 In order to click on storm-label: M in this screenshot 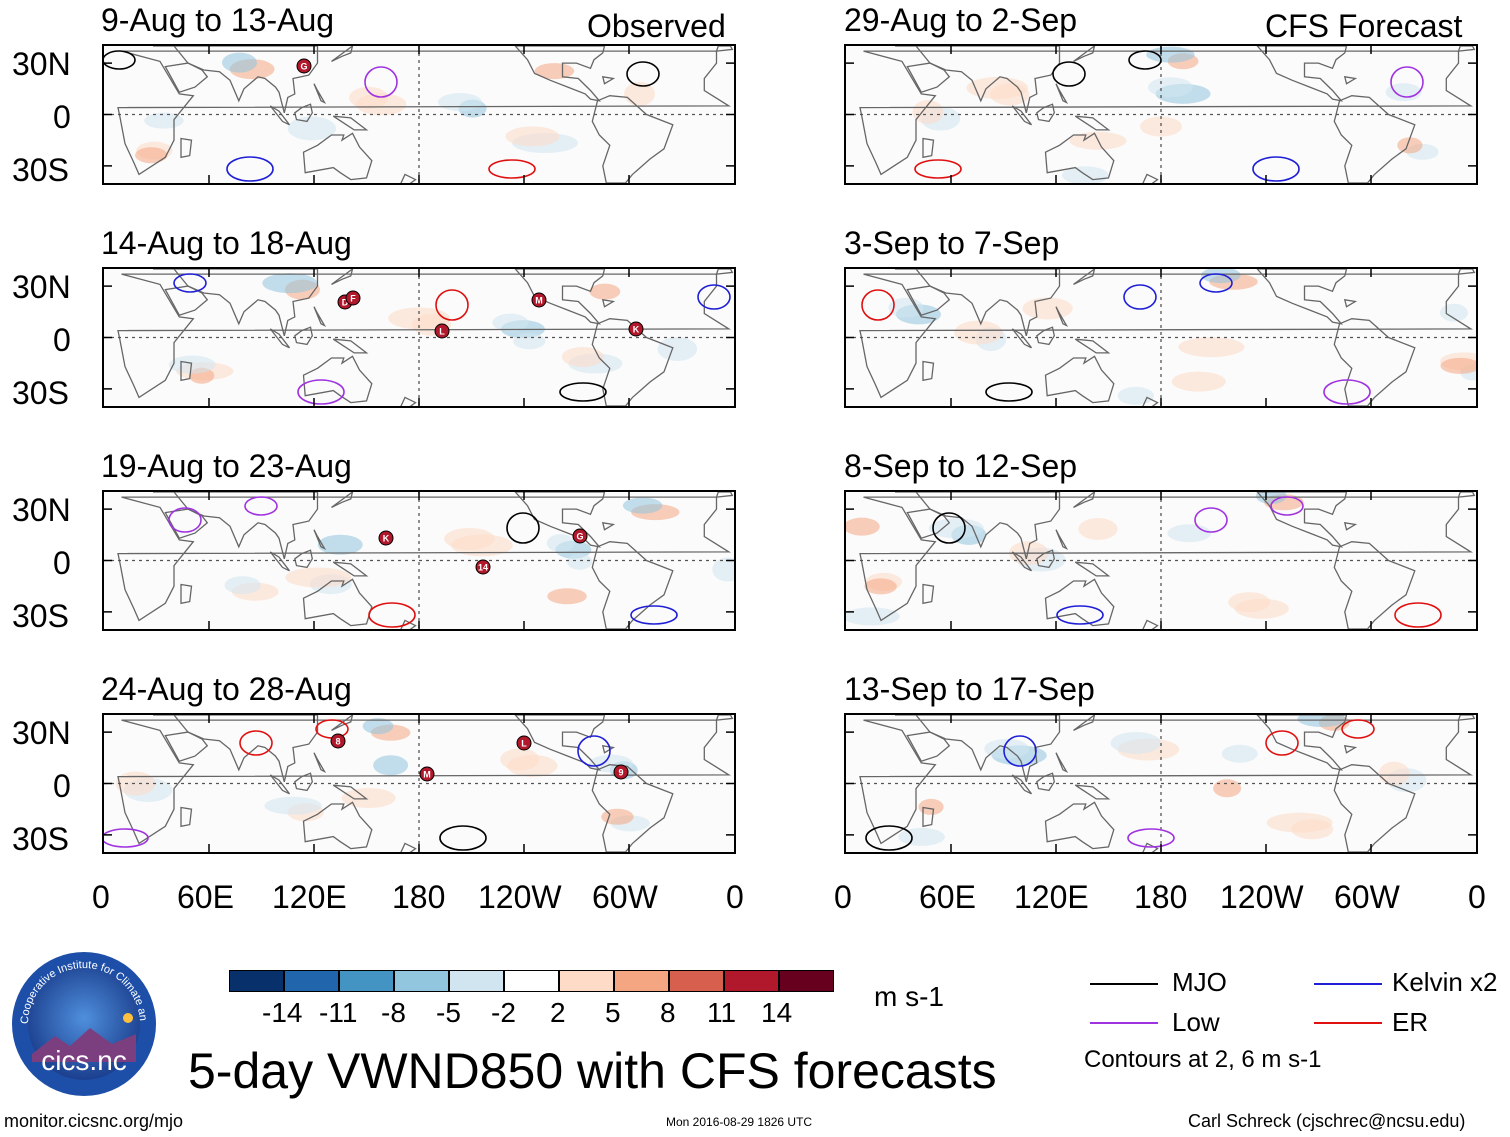, I will do `click(427, 775)`.